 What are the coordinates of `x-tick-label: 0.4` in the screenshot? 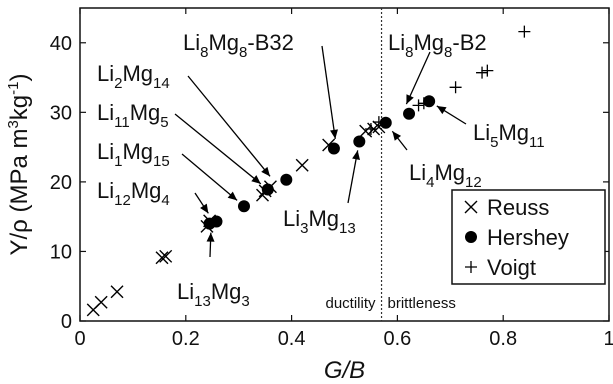 It's located at (292, 339).